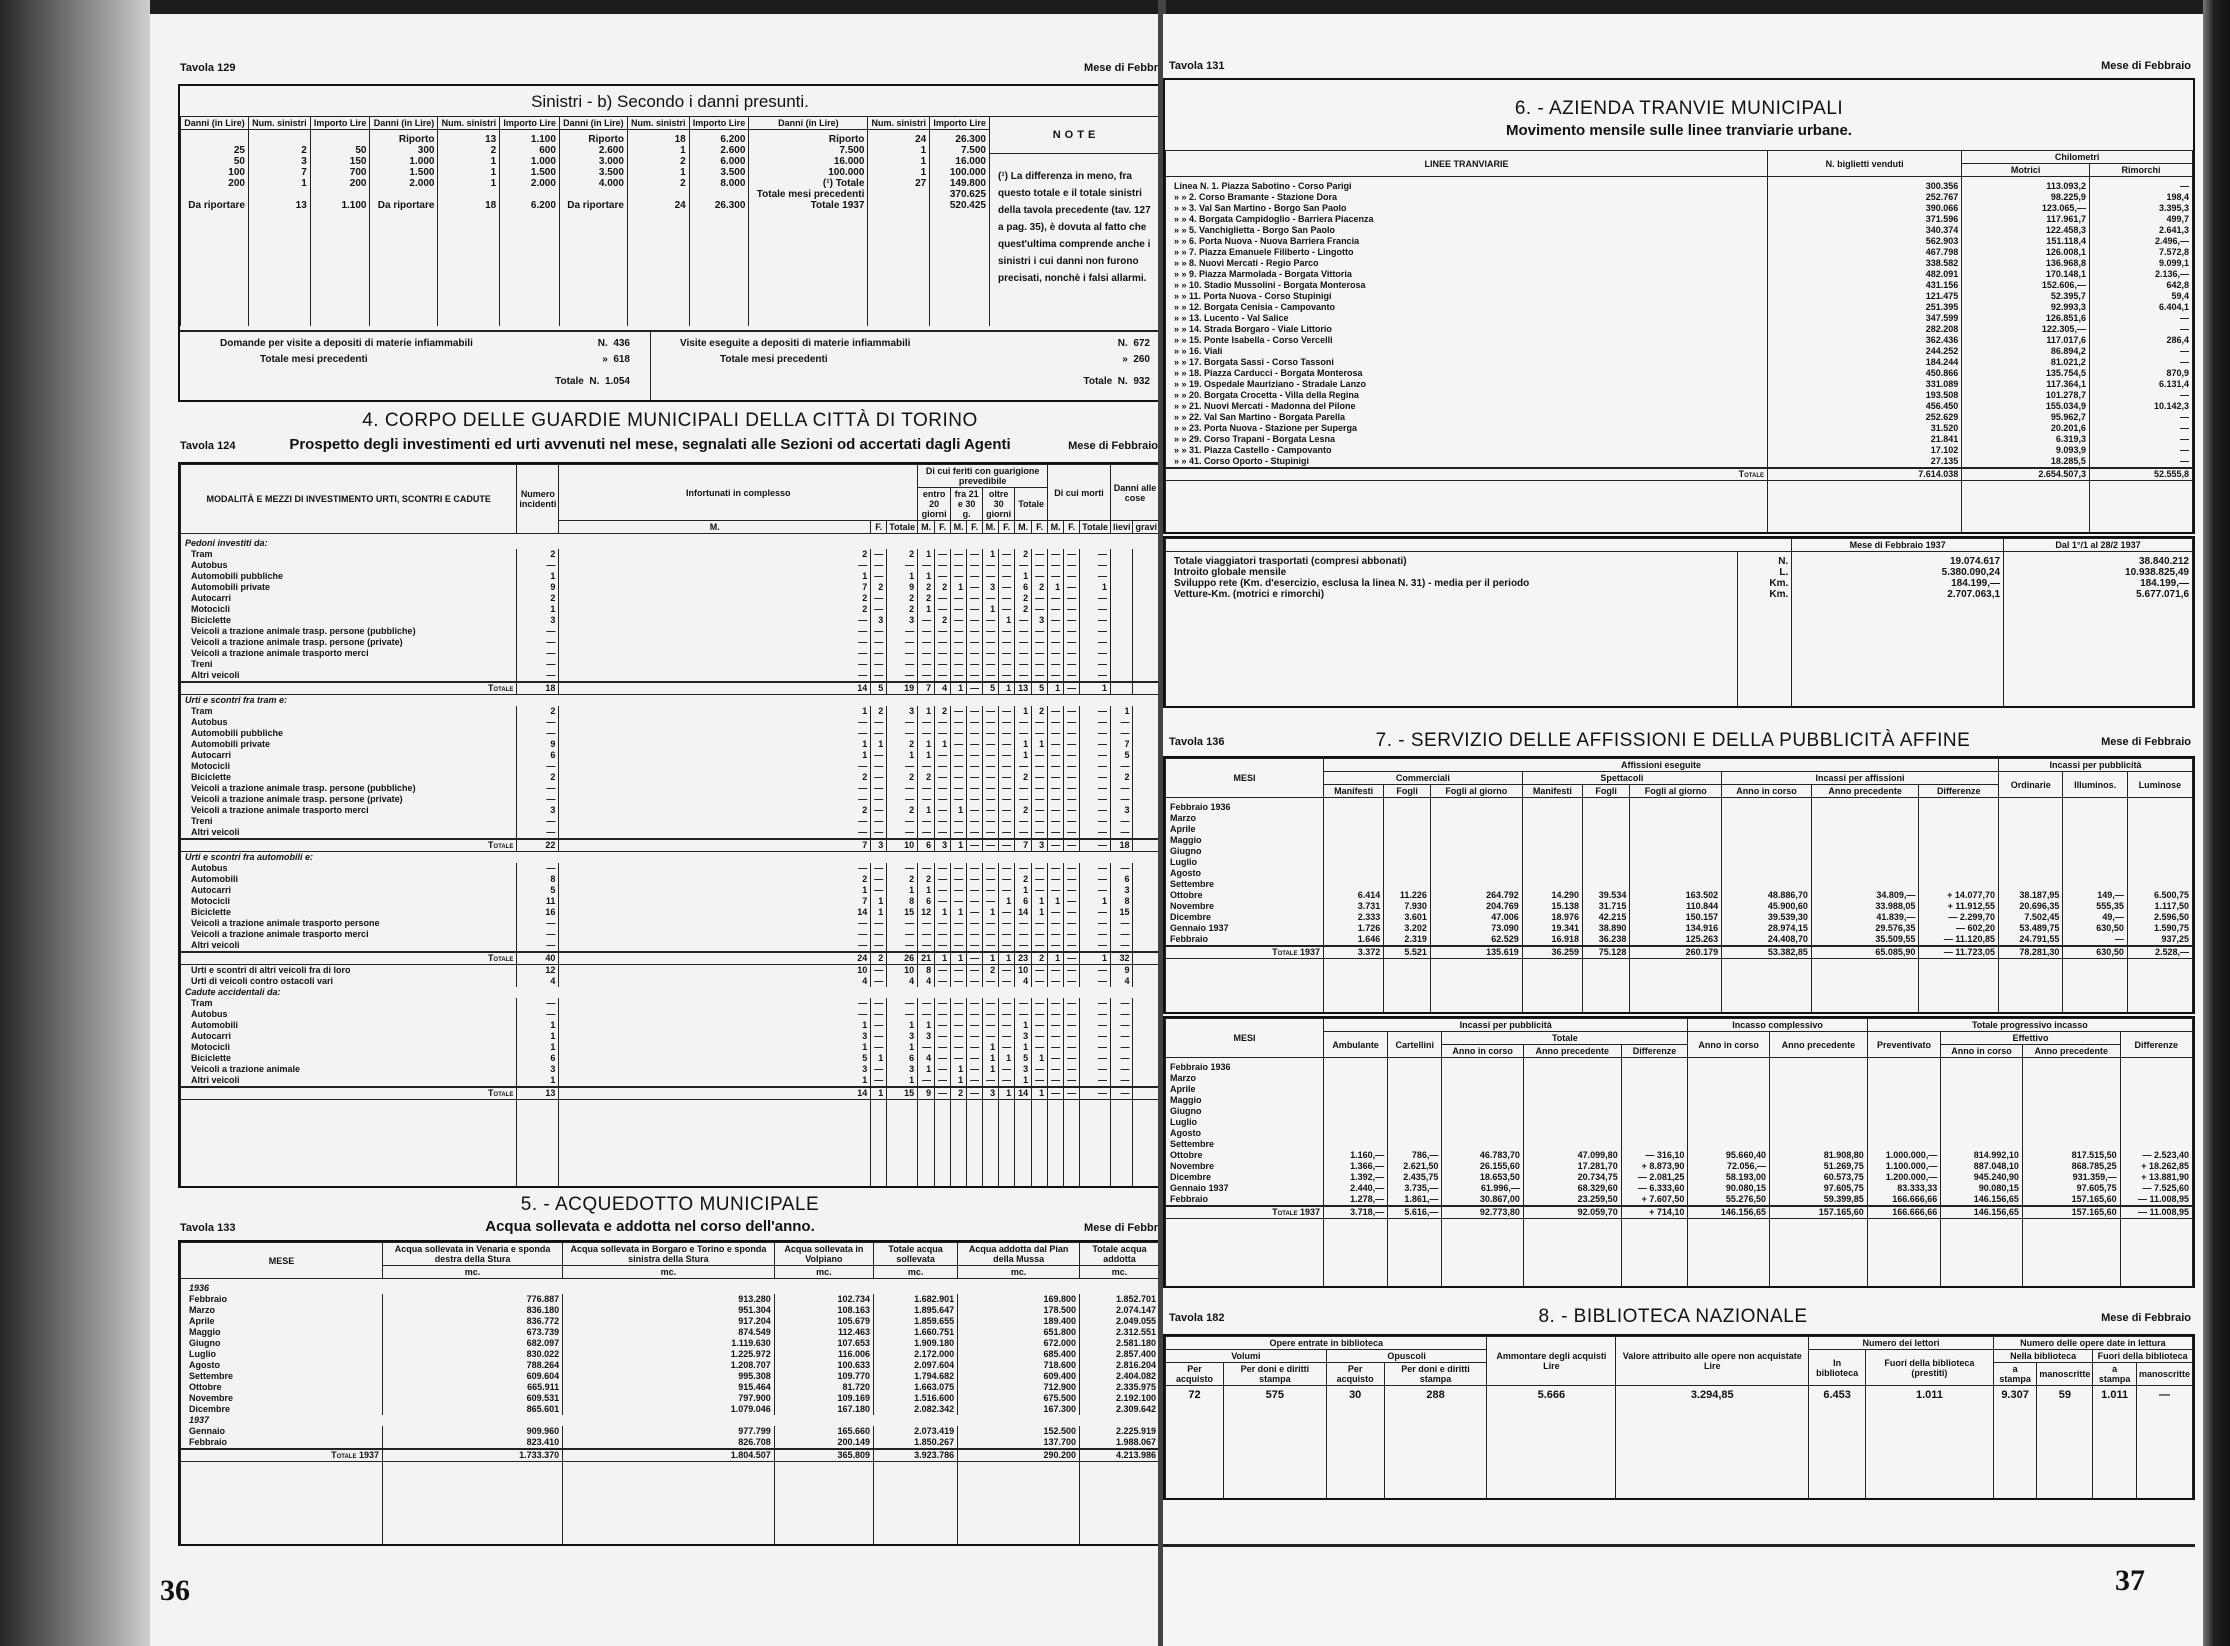  Describe the element at coordinates (669, 587) in the screenshot. I see `table-row: Automobili private 9 7 2 9 2 2 1—3—6 2 1—1` at that location.